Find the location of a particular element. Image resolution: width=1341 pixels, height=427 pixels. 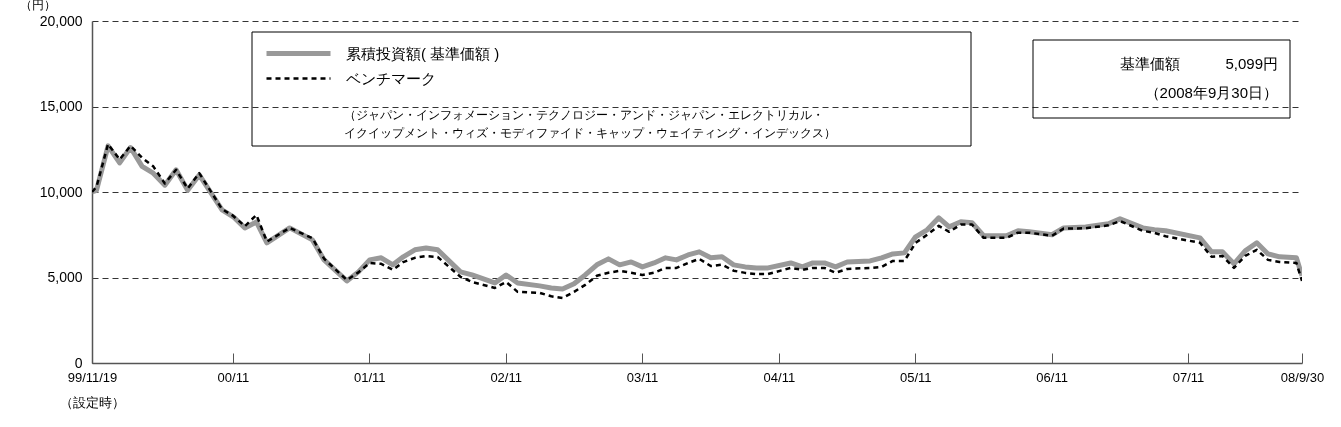

x-tick-label: 01/11 is located at coordinates (369, 377).